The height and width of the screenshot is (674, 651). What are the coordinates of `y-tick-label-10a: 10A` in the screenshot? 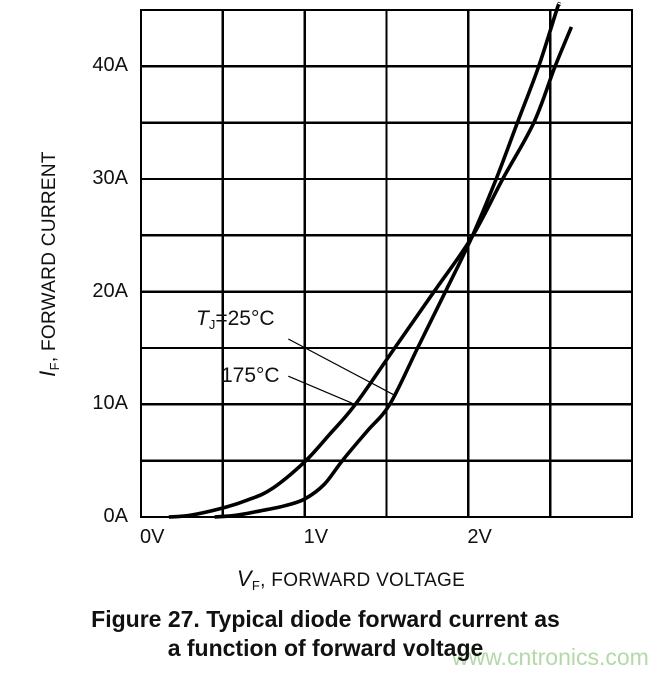 It's located at (110, 403).